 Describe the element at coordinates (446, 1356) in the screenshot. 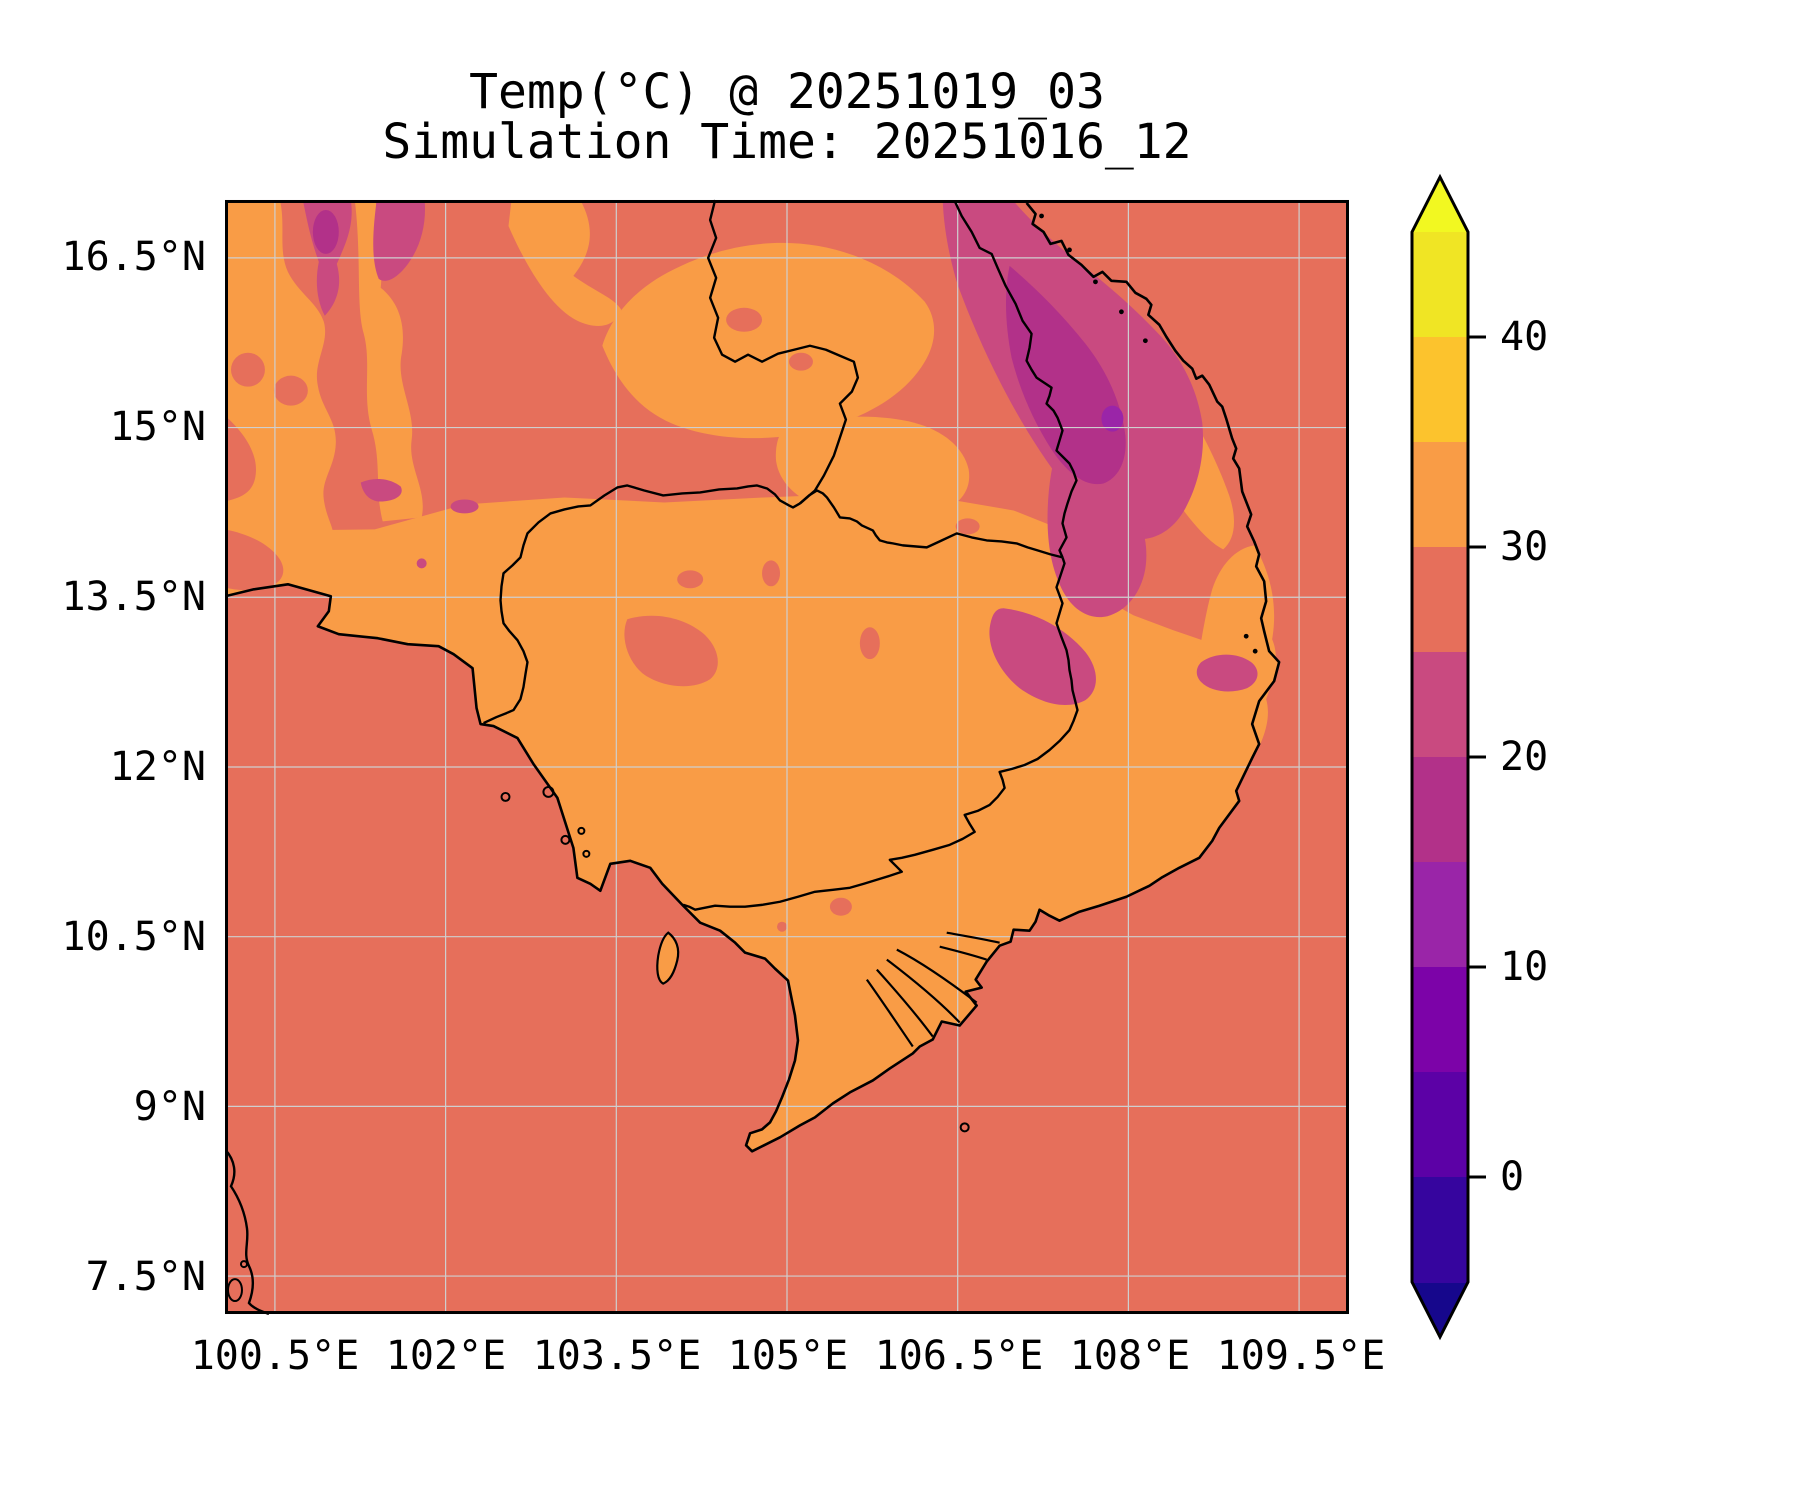

I see `x-tick-label-1: 102°E` at that location.